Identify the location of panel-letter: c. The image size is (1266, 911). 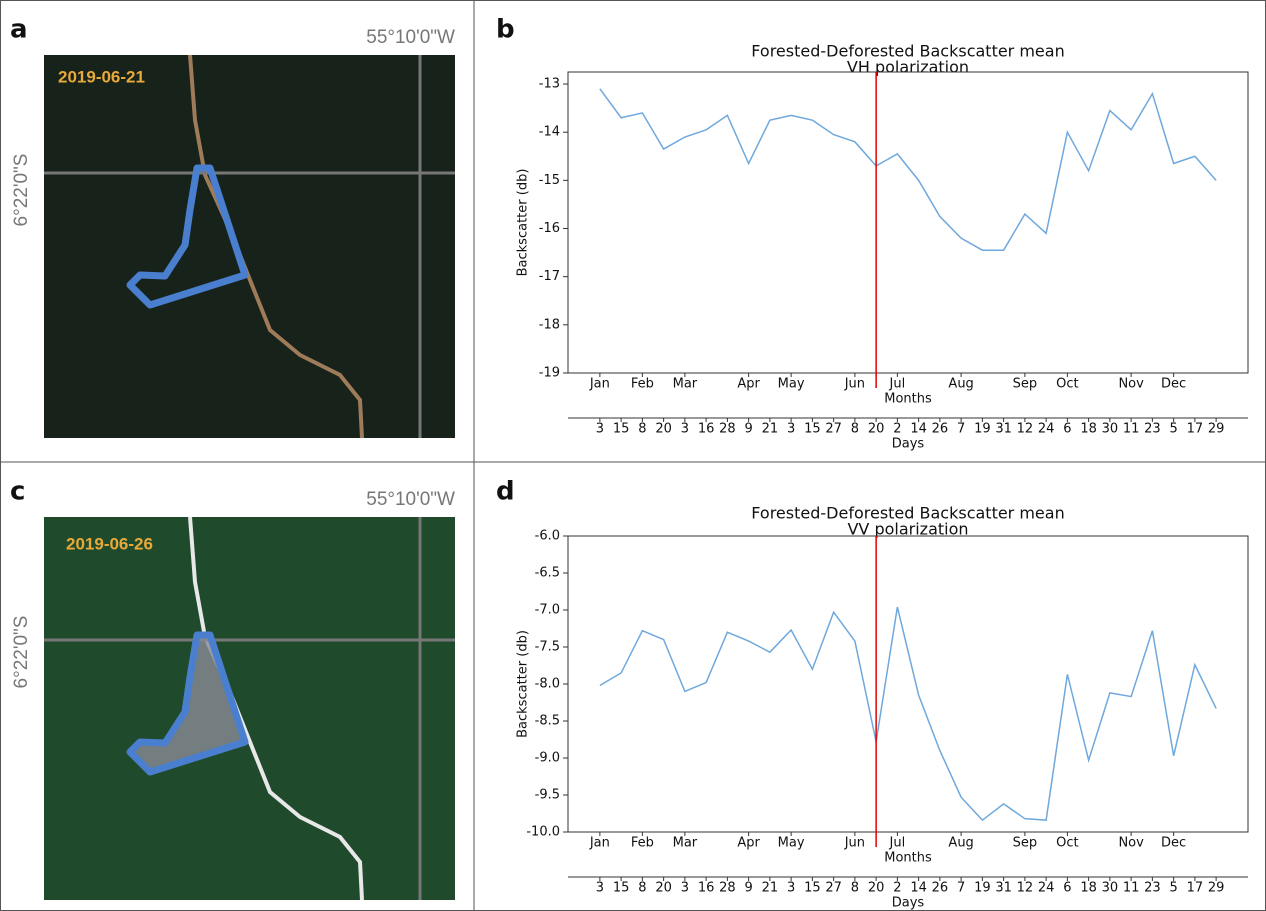
(17, 492).